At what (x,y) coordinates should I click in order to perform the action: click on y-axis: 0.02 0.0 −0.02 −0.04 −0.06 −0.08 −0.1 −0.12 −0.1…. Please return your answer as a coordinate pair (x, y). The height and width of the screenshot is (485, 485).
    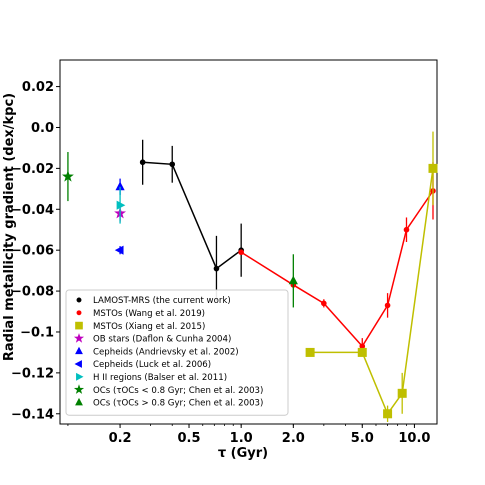
    Looking at the image, I should click on (35, 251).